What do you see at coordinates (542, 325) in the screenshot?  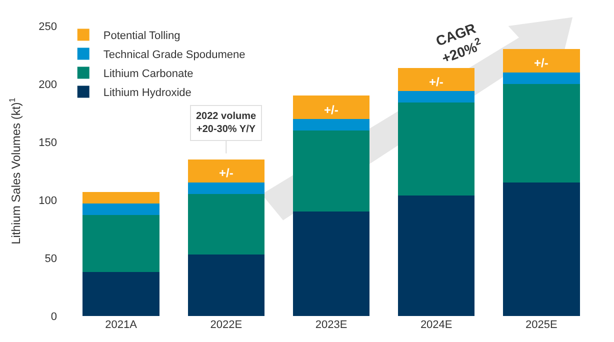 I see `x-tick-label: 2025E` at bounding box center [542, 325].